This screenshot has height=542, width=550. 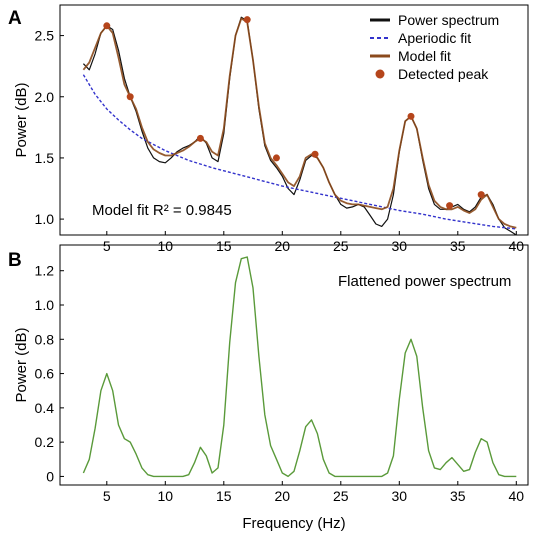 I want to click on y-tick-label: 2.5, so click(x=45, y=36).